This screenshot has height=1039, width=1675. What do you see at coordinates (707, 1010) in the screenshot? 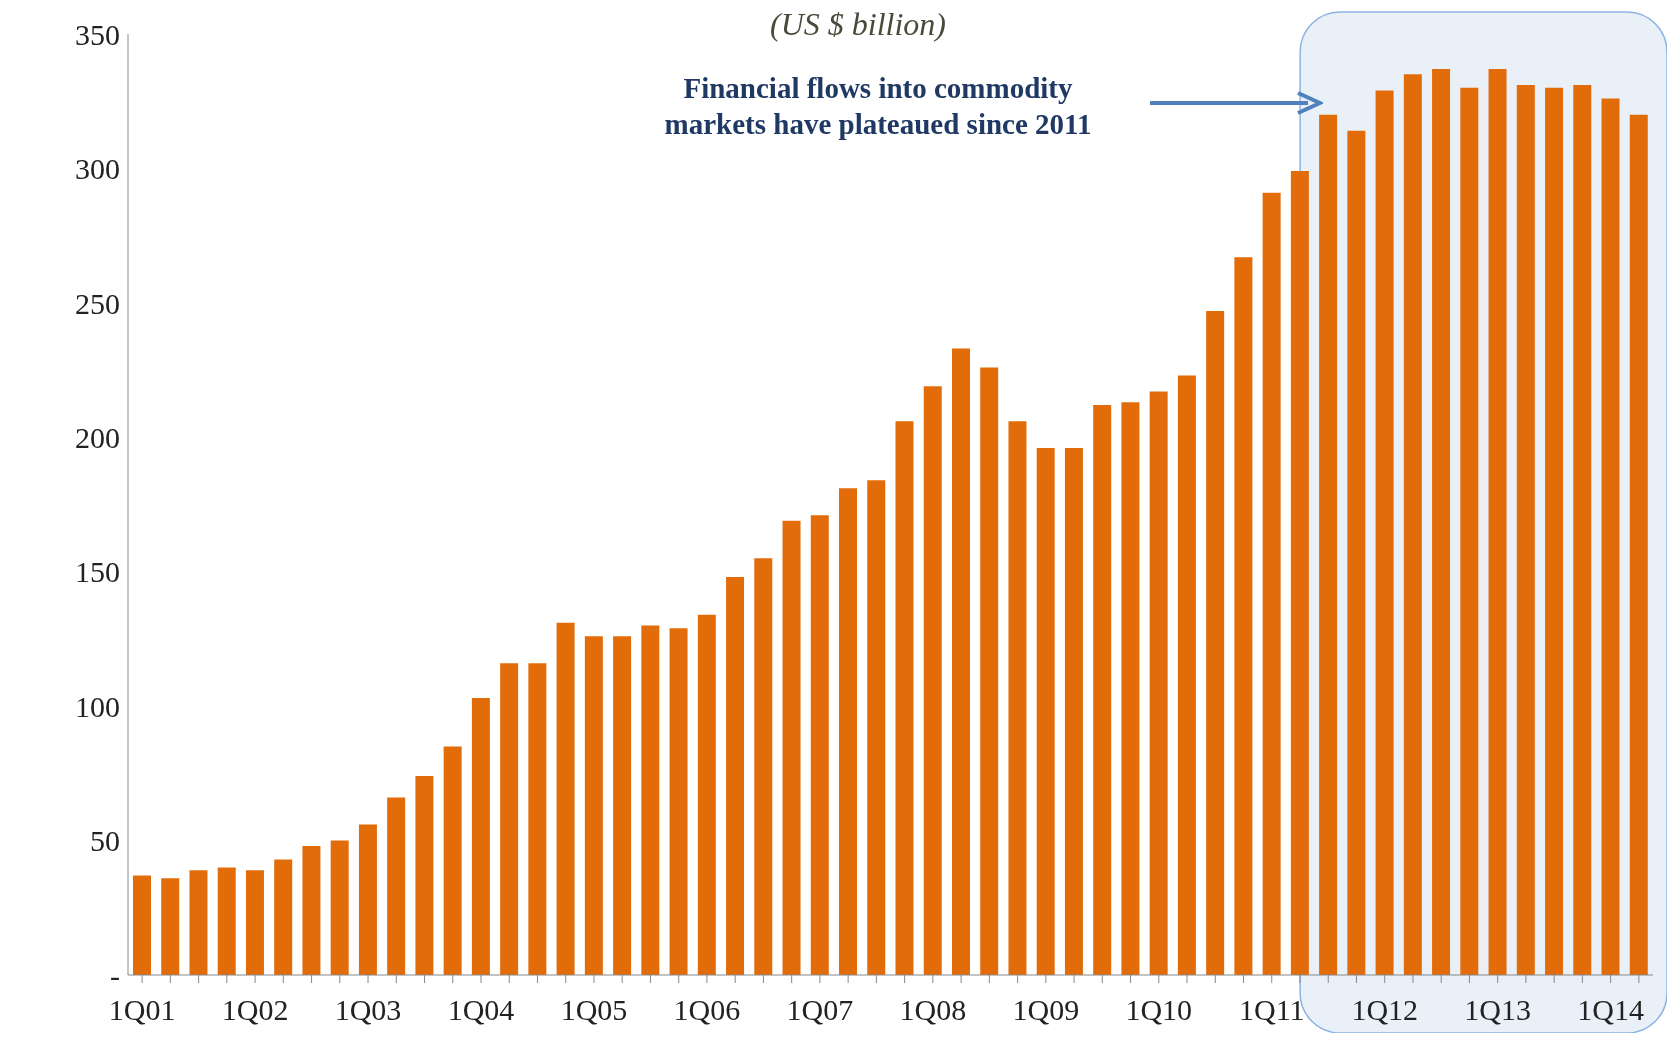
I see `x-tick-label: 1Q06` at bounding box center [707, 1010].